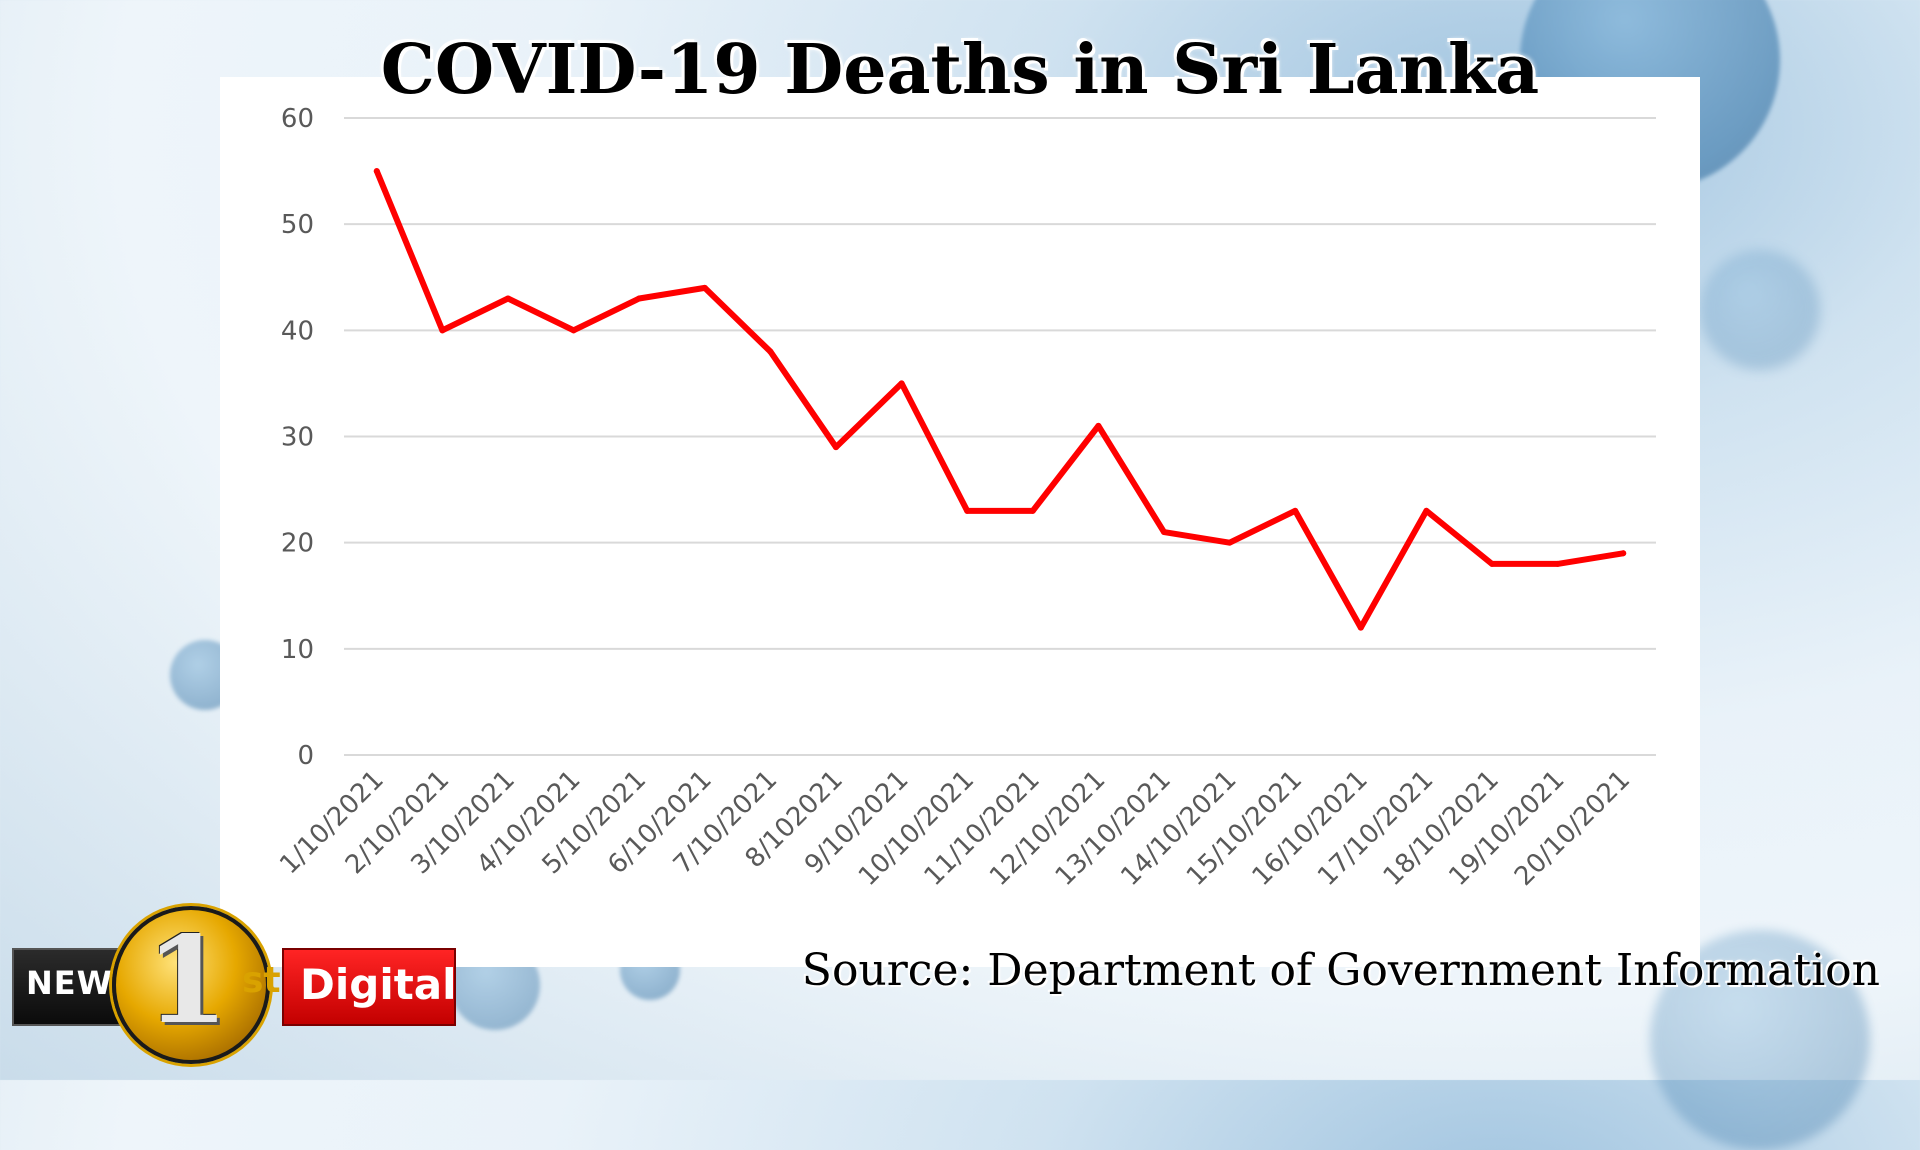 Image resolution: width=1920 pixels, height=1150 pixels. What do you see at coordinates (297, 119) in the screenshot?
I see `y-tick-label: 60` at bounding box center [297, 119].